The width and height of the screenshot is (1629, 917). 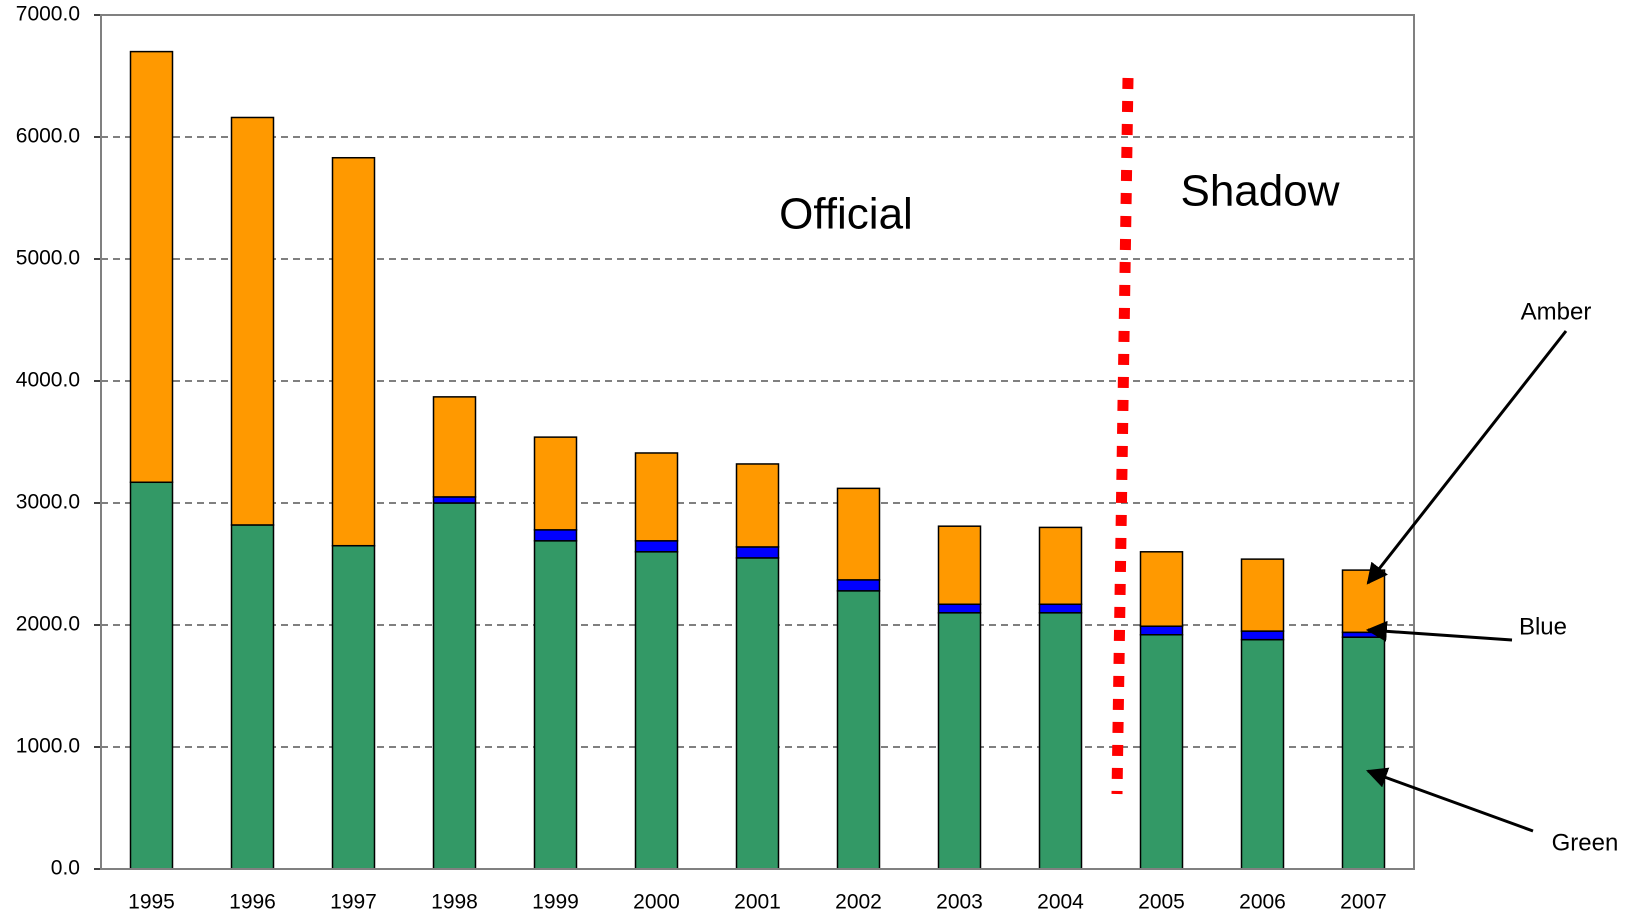 What do you see at coordinates (1585, 842) in the screenshot?
I see `legend-label: Green` at bounding box center [1585, 842].